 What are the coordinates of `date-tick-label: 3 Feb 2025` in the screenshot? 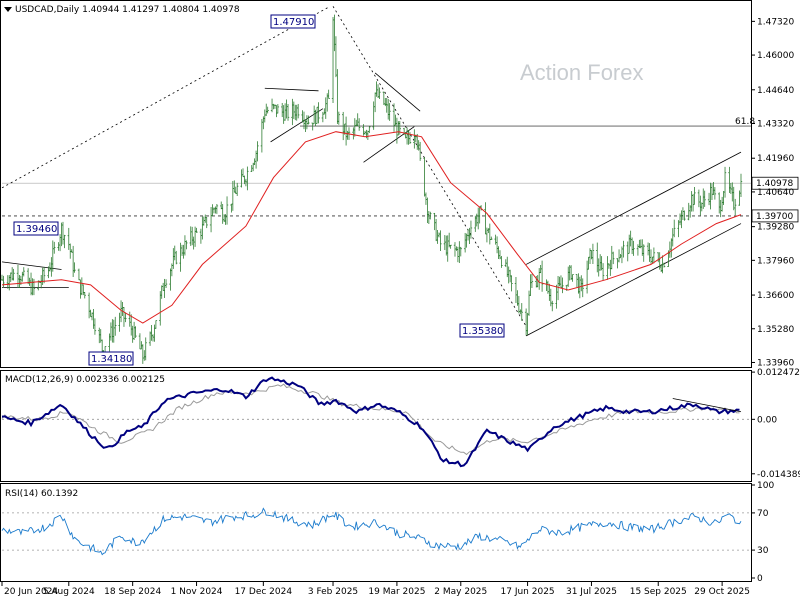 It's located at (333, 592).